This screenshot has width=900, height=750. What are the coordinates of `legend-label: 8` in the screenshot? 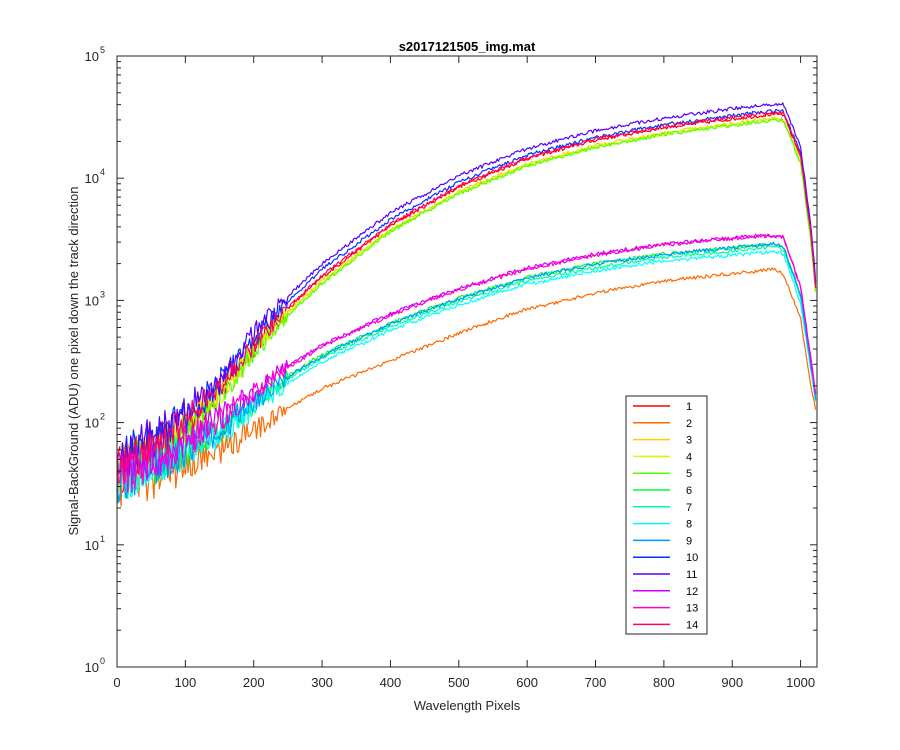 It's located at (689, 525).